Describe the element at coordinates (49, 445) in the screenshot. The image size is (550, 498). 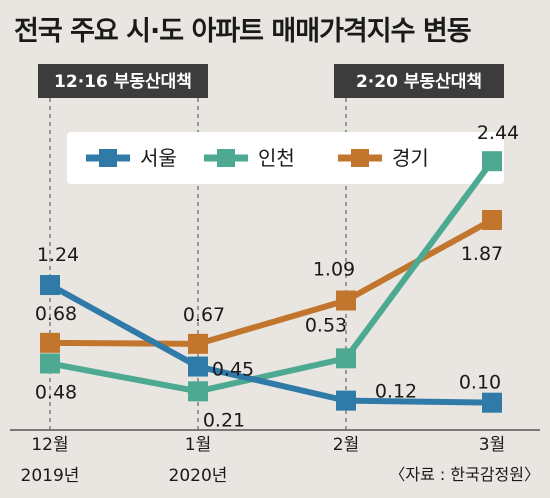
I see `x-tick-month: 12월` at that location.